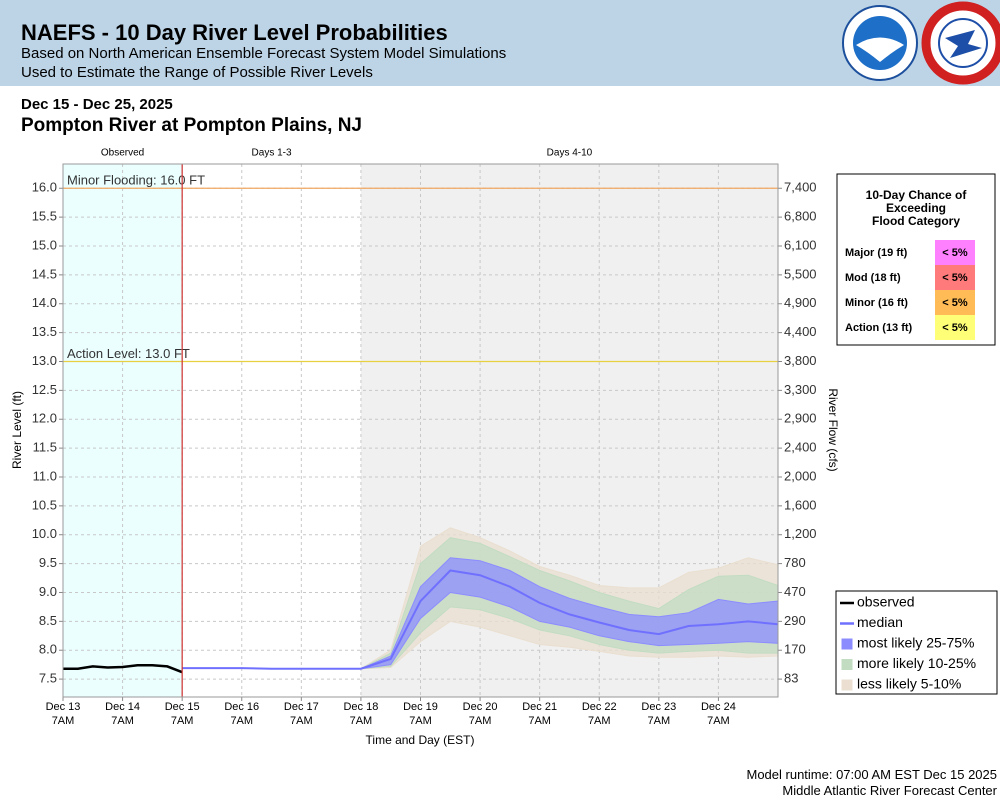 This screenshot has height=800, width=1000. What do you see at coordinates (44, 418) in the screenshot?
I see `y-tick-label: 12.0` at bounding box center [44, 418].